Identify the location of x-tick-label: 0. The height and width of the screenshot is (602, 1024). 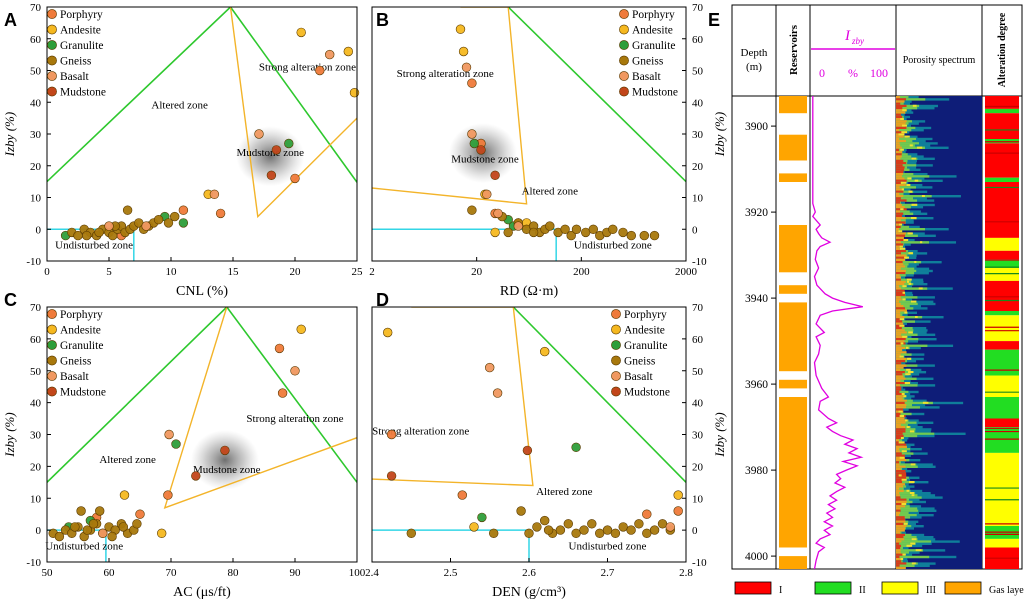
(47, 272).